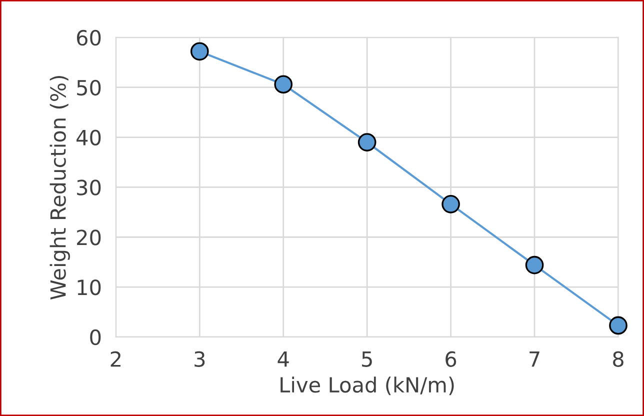  I want to click on x-tick-label: 2, so click(115, 359).